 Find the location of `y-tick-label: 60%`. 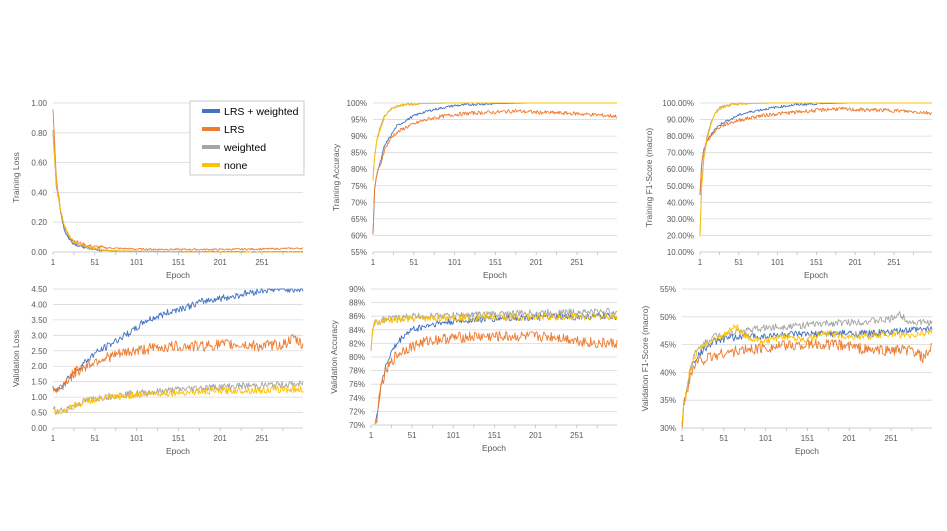

y-tick-label: 60% is located at coordinates (359, 235).